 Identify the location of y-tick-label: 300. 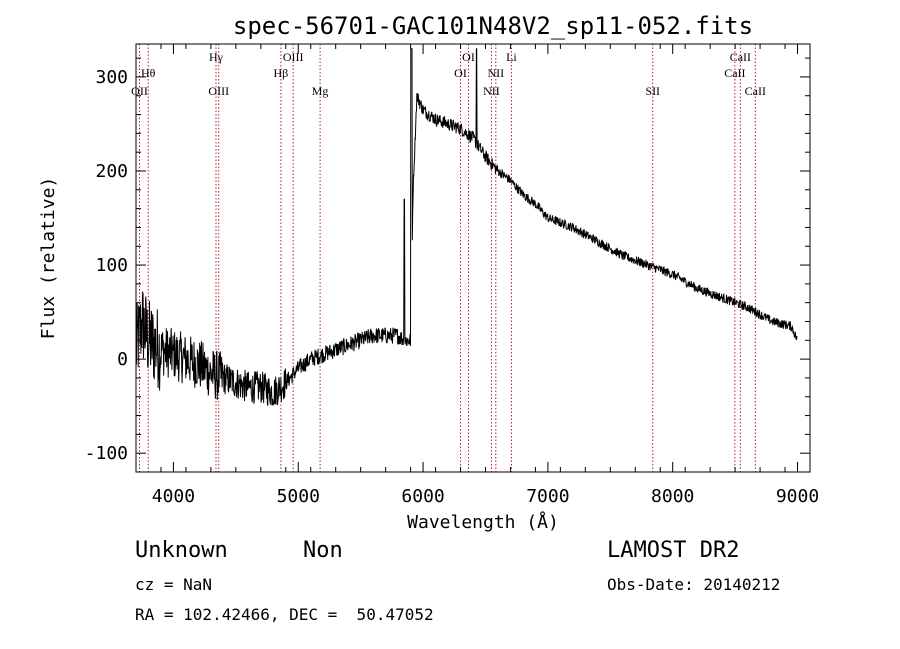
(111, 77).